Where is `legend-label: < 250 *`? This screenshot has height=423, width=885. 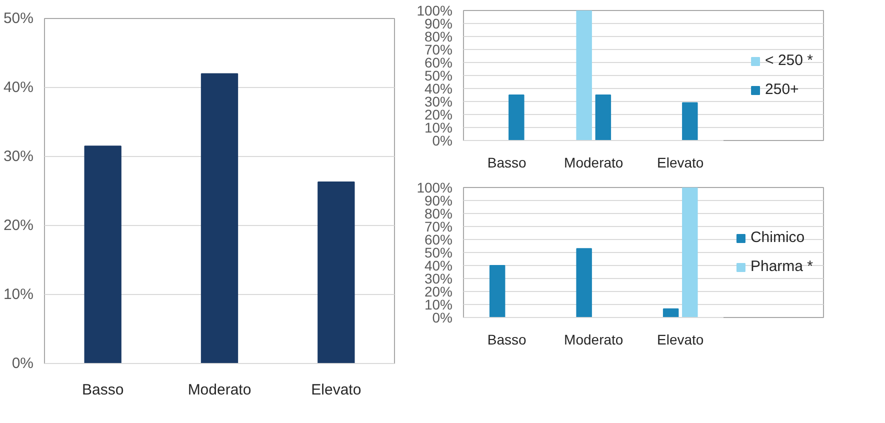 legend-label: < 250 * is located at coordinates (789, 60).